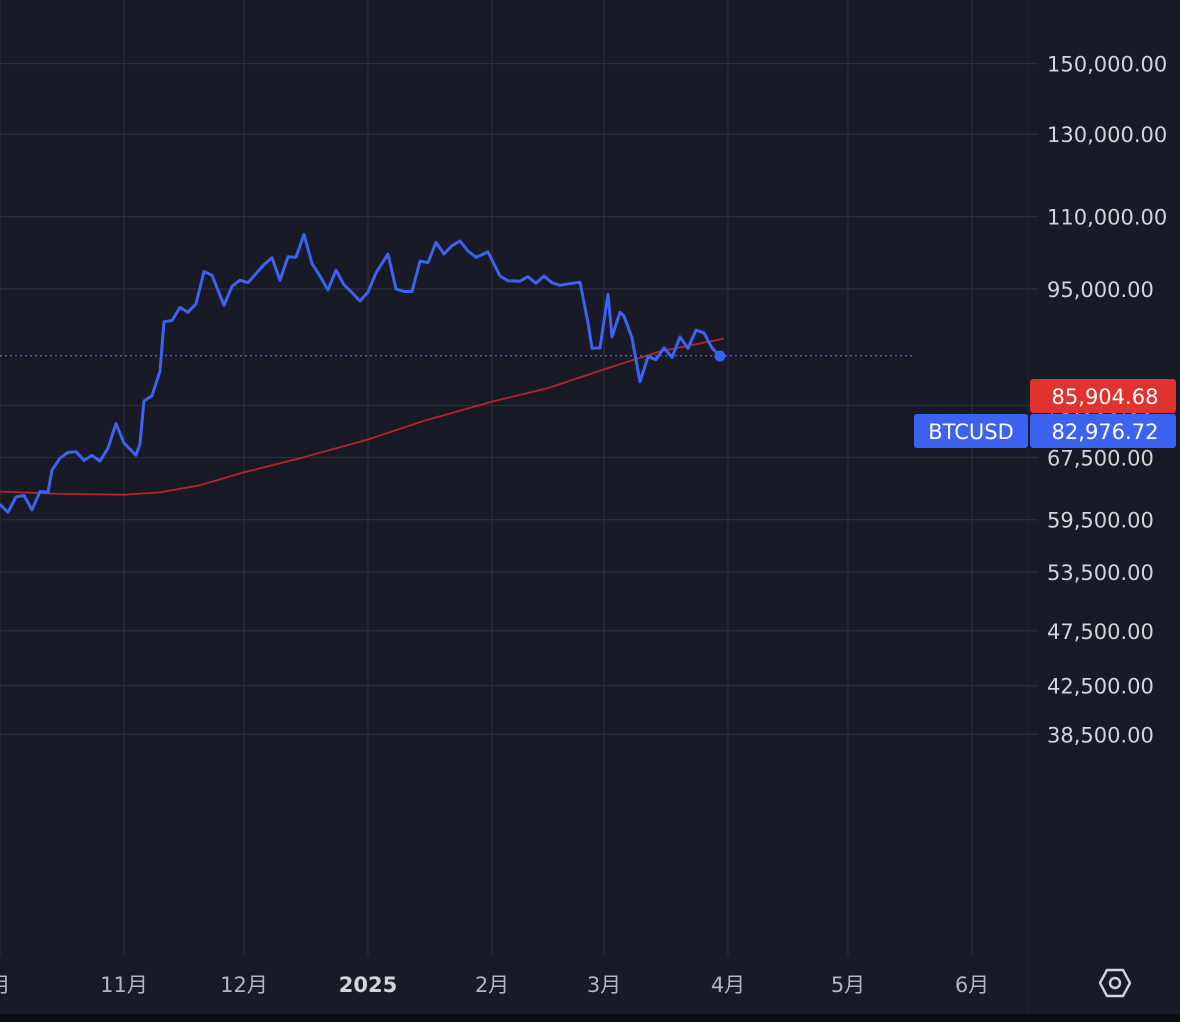  I want to click on price-badges: 85,904.68 BTCUSD 82,976.72, so click(1045, 413).